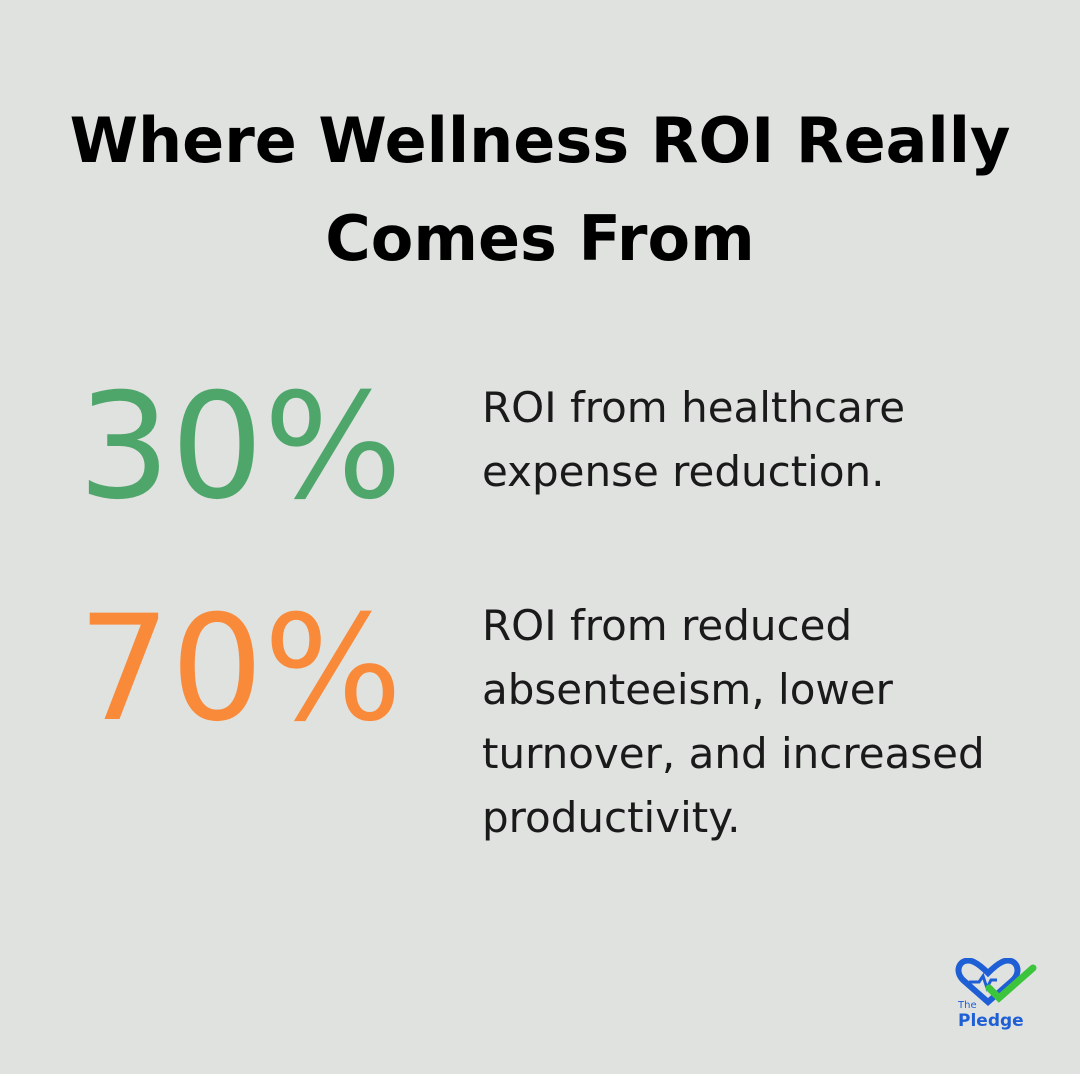  What do you see at coordinates (540, 189) in the screenshot?
I see `title: Where Wellness ROI Really Comes From` at bounding box center [540, 189].